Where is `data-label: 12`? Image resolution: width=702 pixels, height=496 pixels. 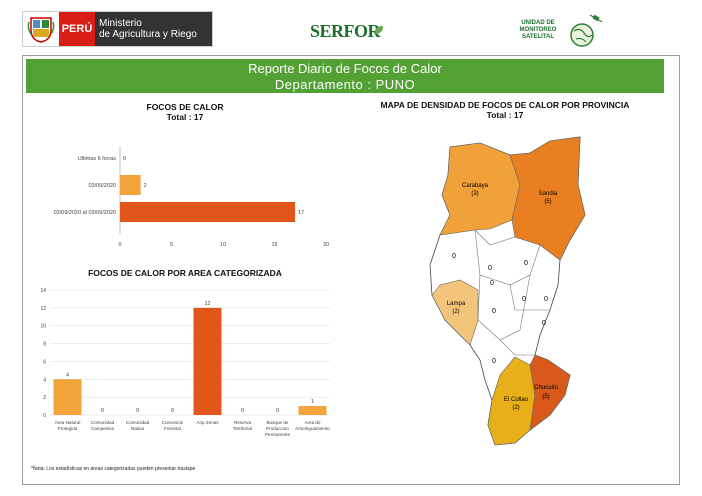 data-label: 12 is located at coordinates (207, 304).